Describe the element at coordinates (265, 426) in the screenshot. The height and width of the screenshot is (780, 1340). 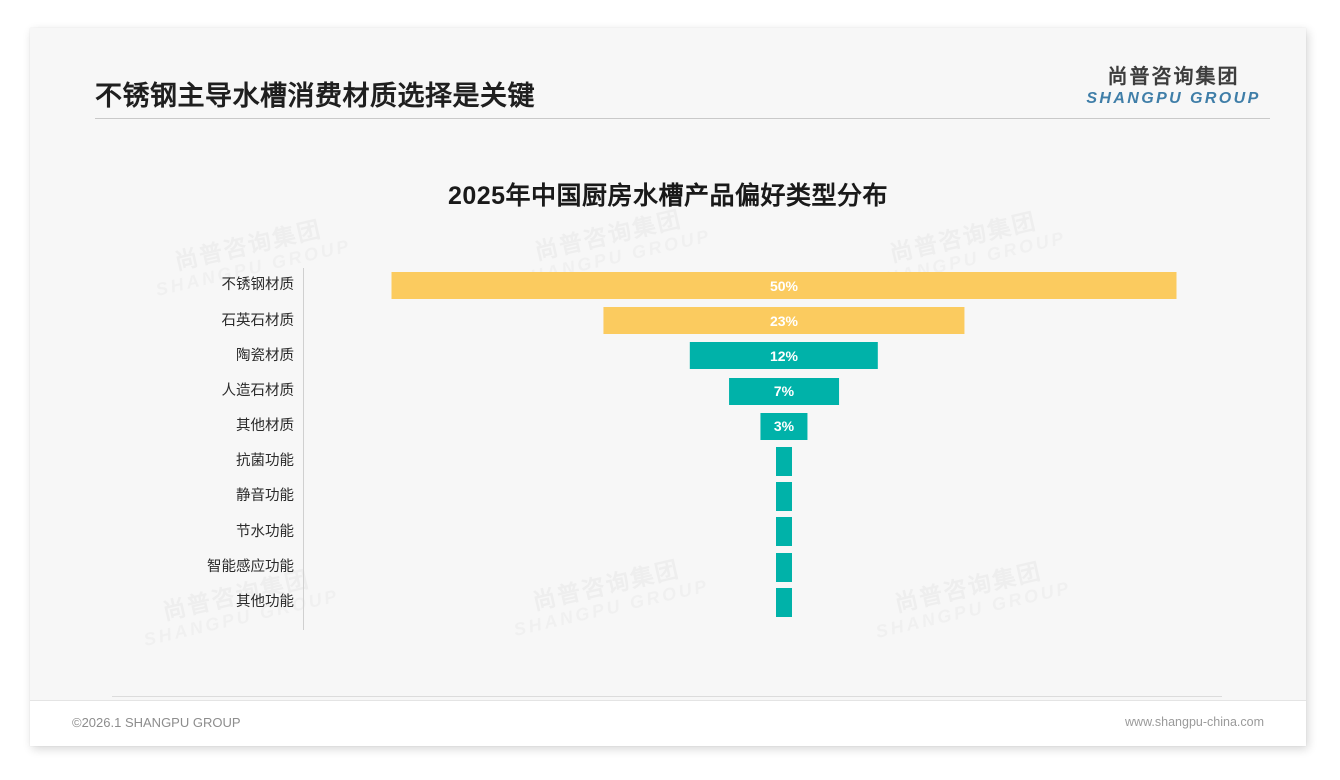
I see `category-label: 其他材质` at that location.